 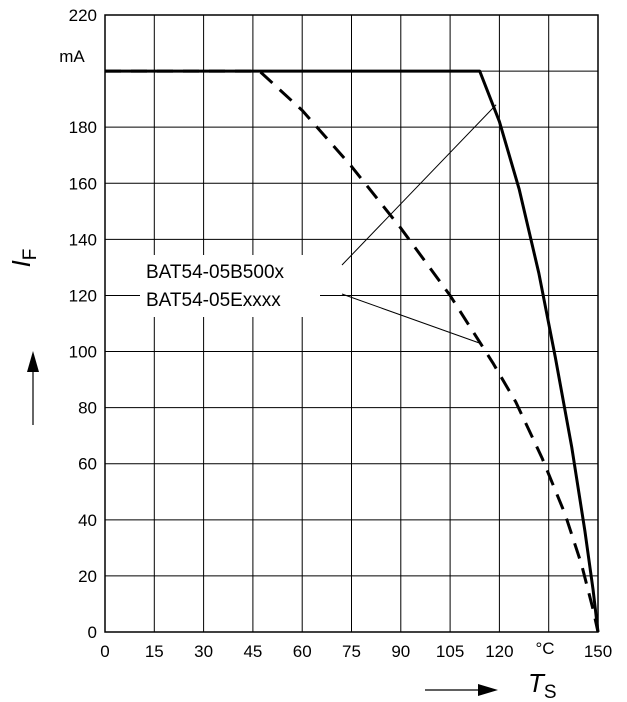 What do you see at coordinates (154, 651) in the screenshot?
I see `x-tick-label: 15` at bounding box center [154, 651].